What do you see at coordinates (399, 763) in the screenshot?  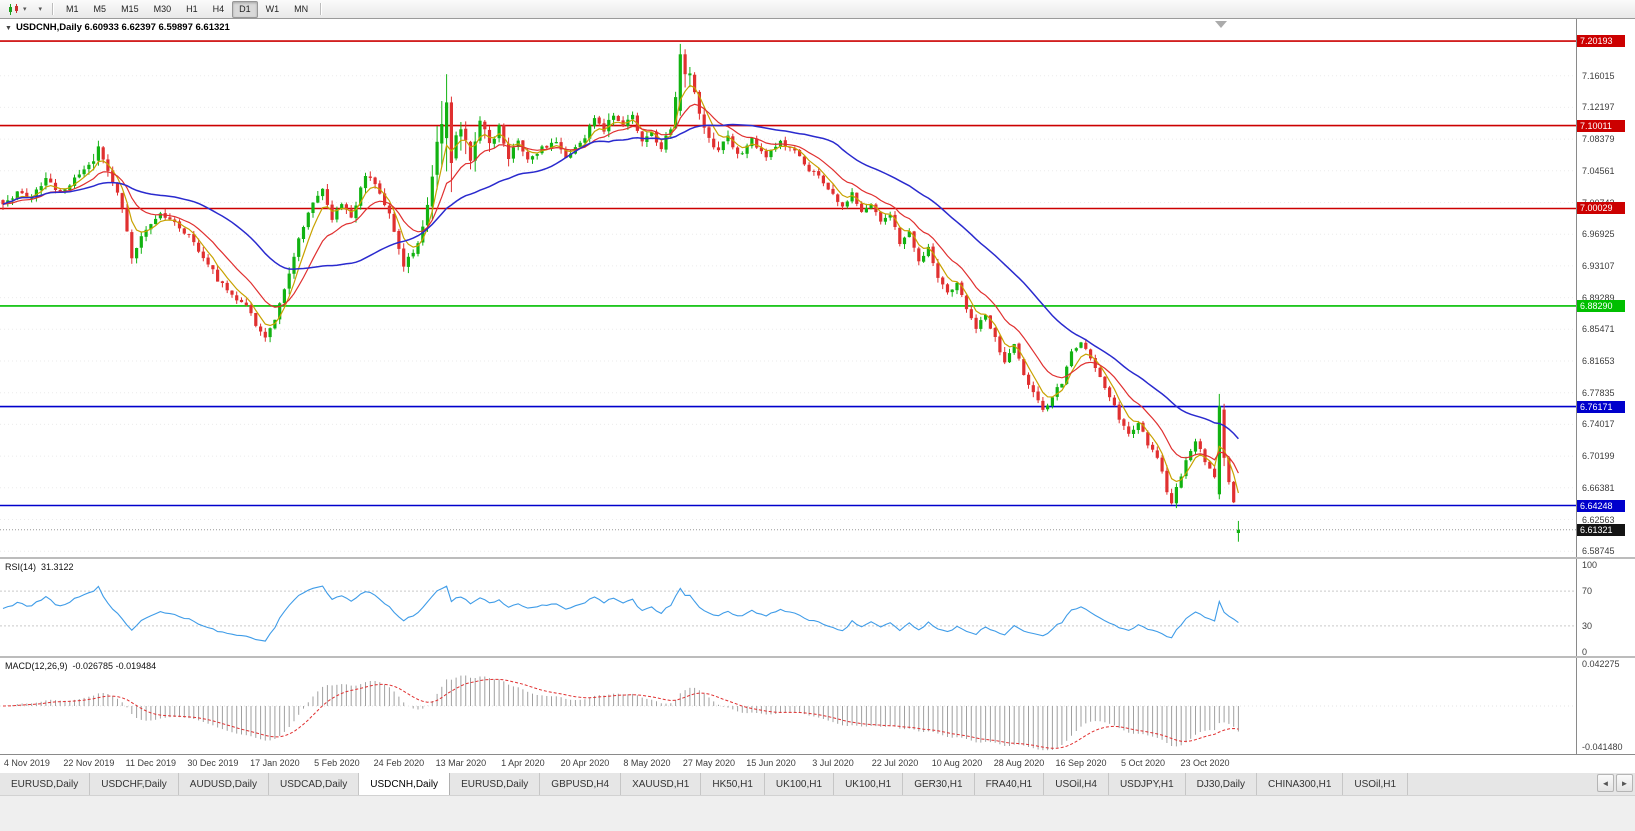 I see `date-label: 24 Feb 2020` at bounding box center [399, 763].